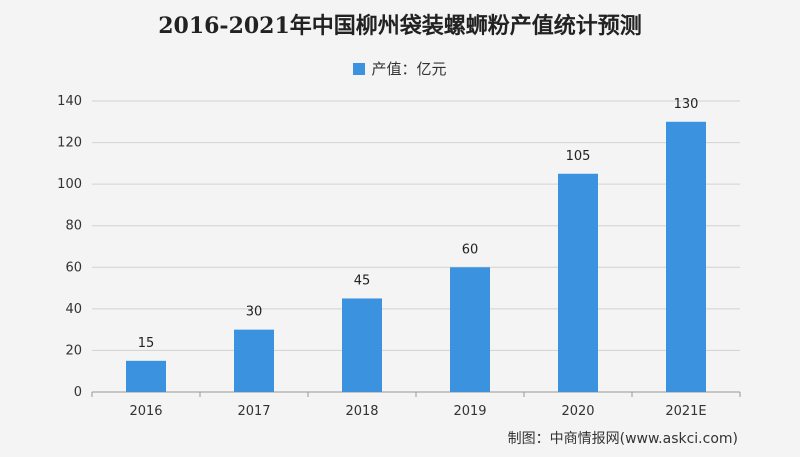 Image resolution: width=800 pixels, height=457 pixels. Describe the element at coordinates (622, 439) in the screenshot. I see `source-note: 制图：中商情报网(www.askci.com)` at that location.